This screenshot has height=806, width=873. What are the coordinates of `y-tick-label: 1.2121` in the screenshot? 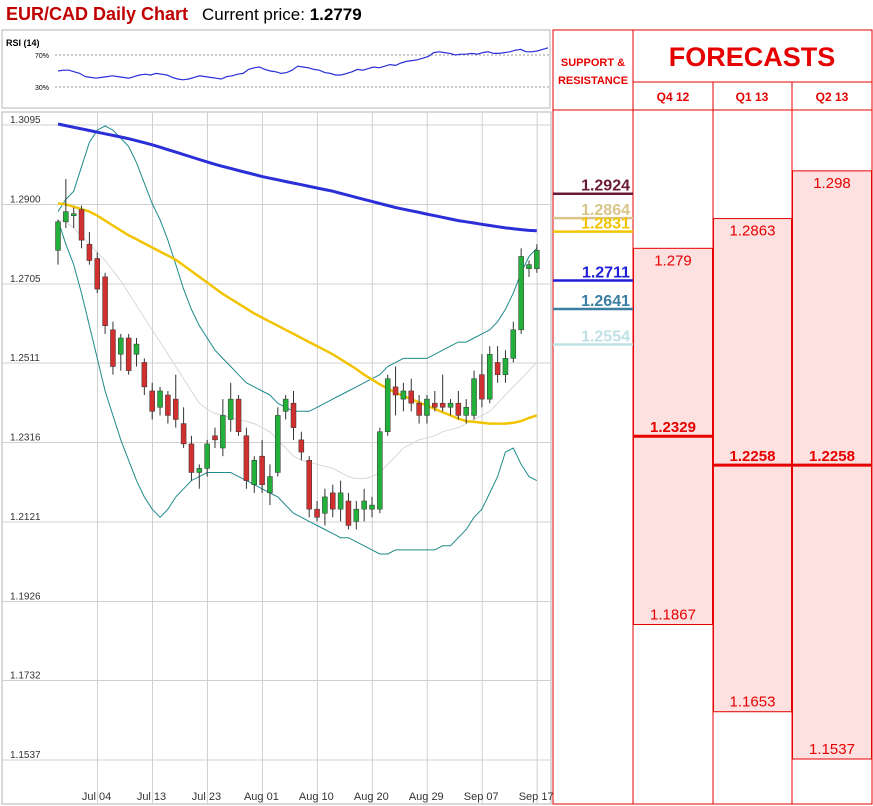 It's located at (25, 517).